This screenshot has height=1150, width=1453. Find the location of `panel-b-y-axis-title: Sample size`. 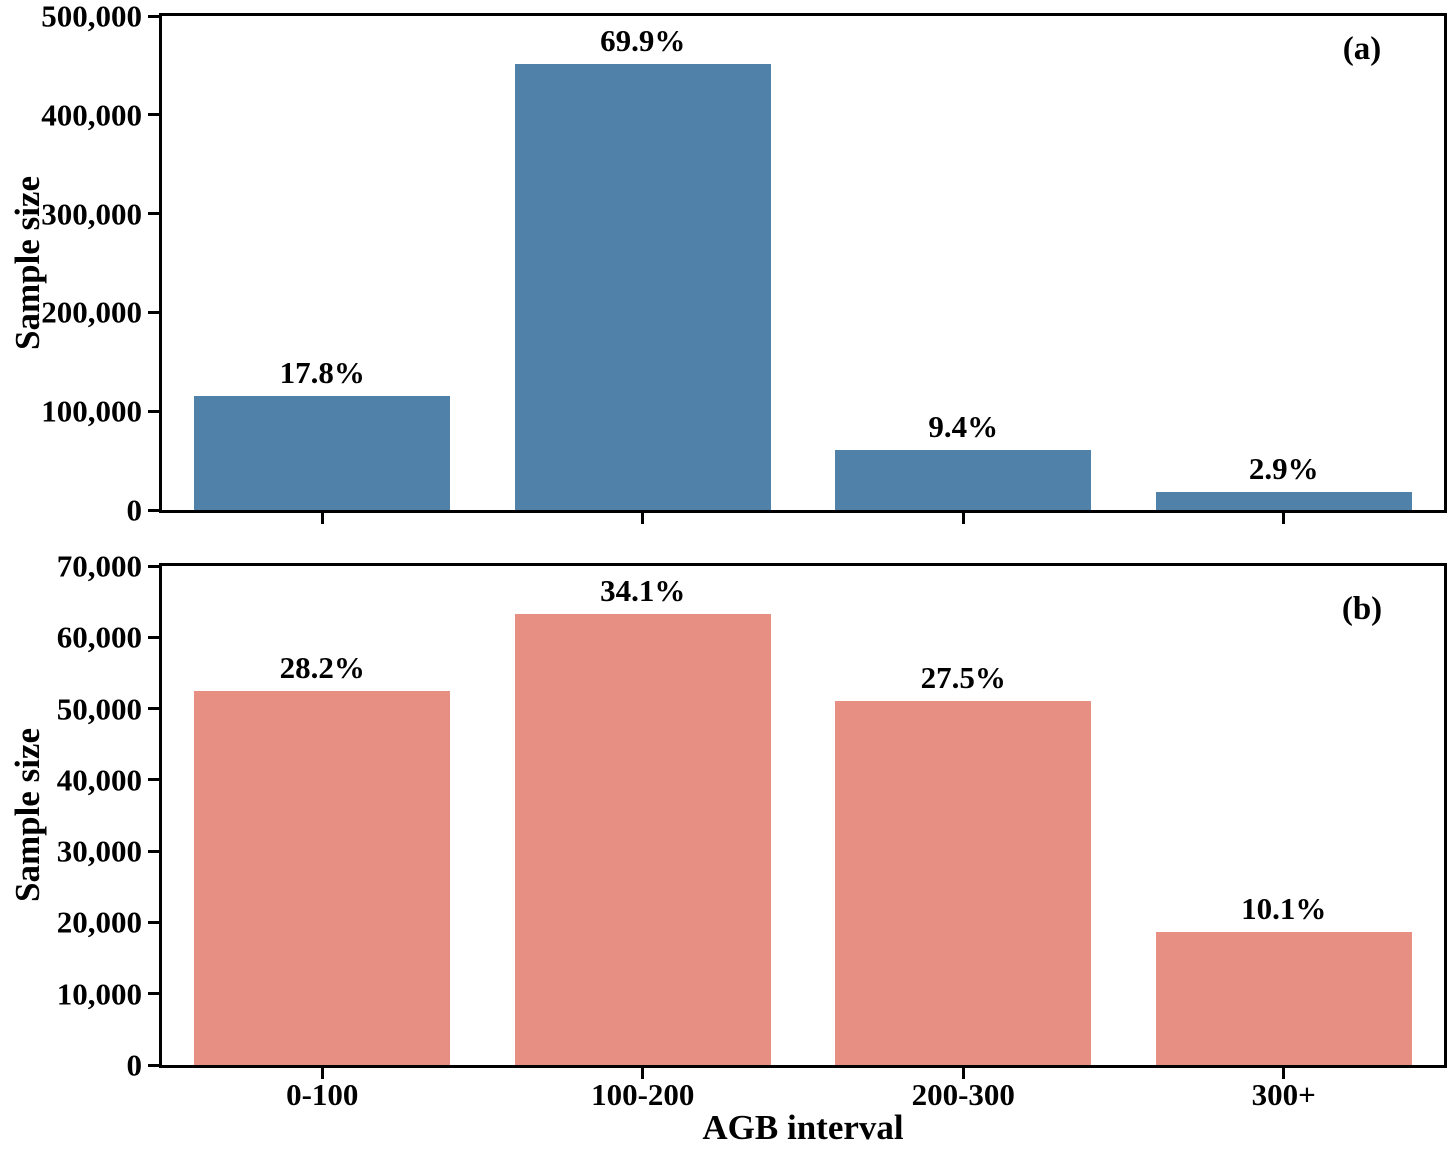

panel-b-y-axis-title: Sample size is located at coordinates (27, 815).